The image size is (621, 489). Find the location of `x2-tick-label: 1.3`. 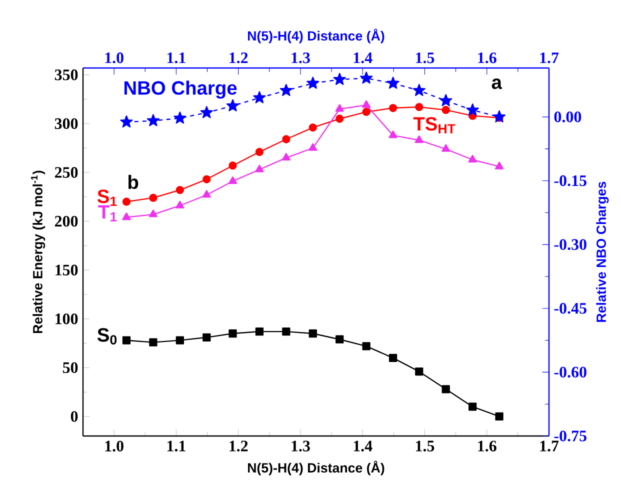

x2-tick-label: 1.3 is located at coordinates (301, 58).